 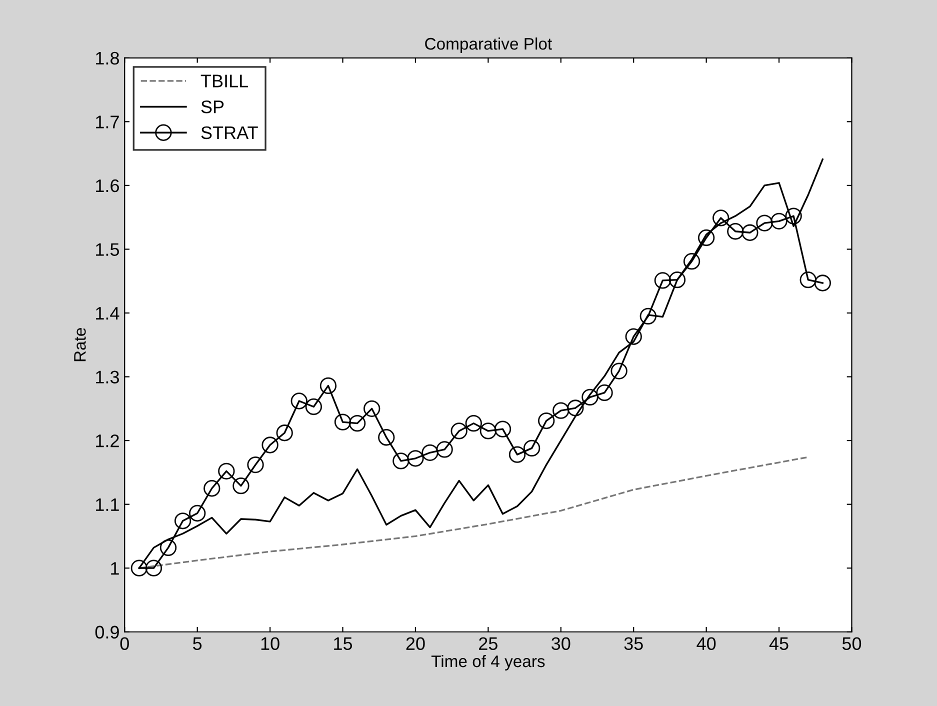 I want to click on x-axis-title: Time of 4 years, so click(x=488, y=662).